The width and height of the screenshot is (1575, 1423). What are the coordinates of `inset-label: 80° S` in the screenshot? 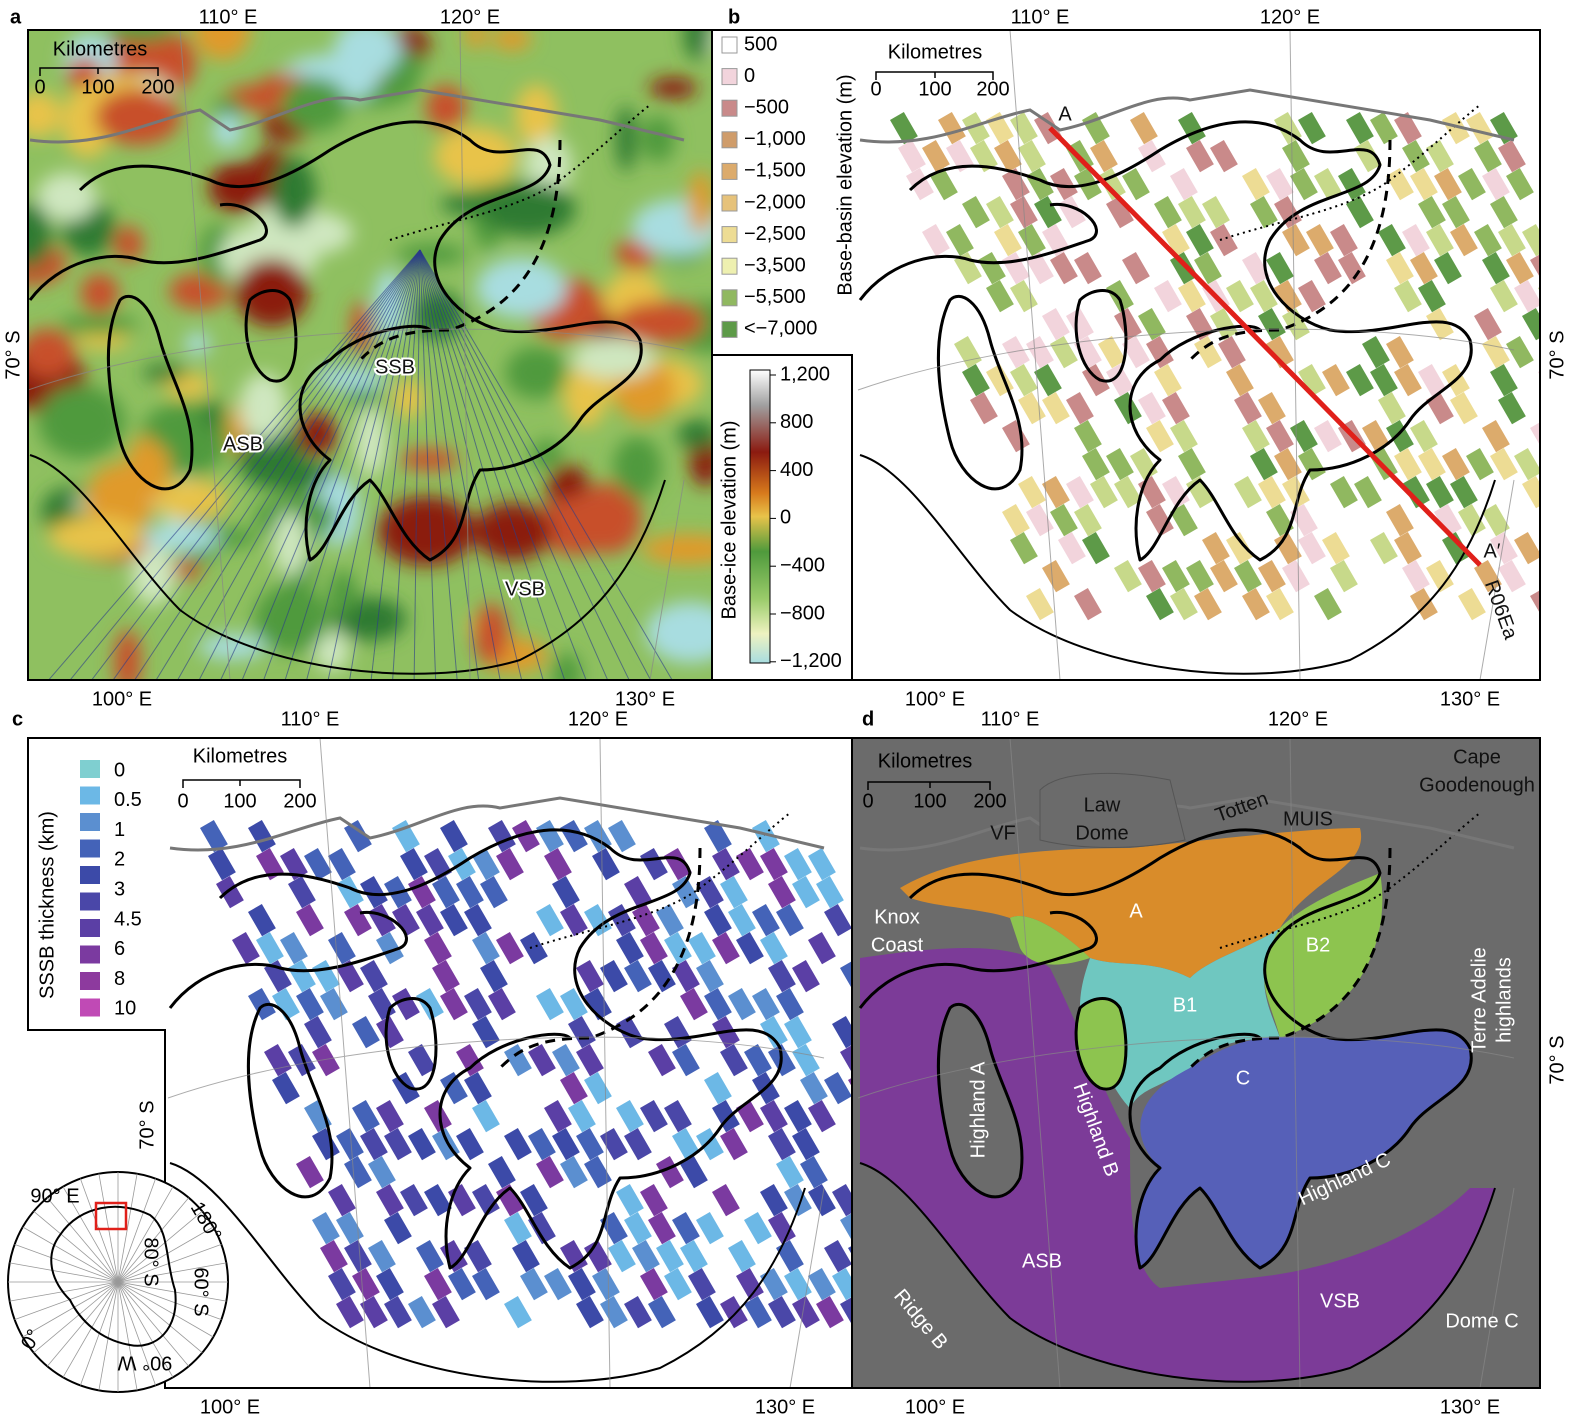 It's located at (151, 1261).